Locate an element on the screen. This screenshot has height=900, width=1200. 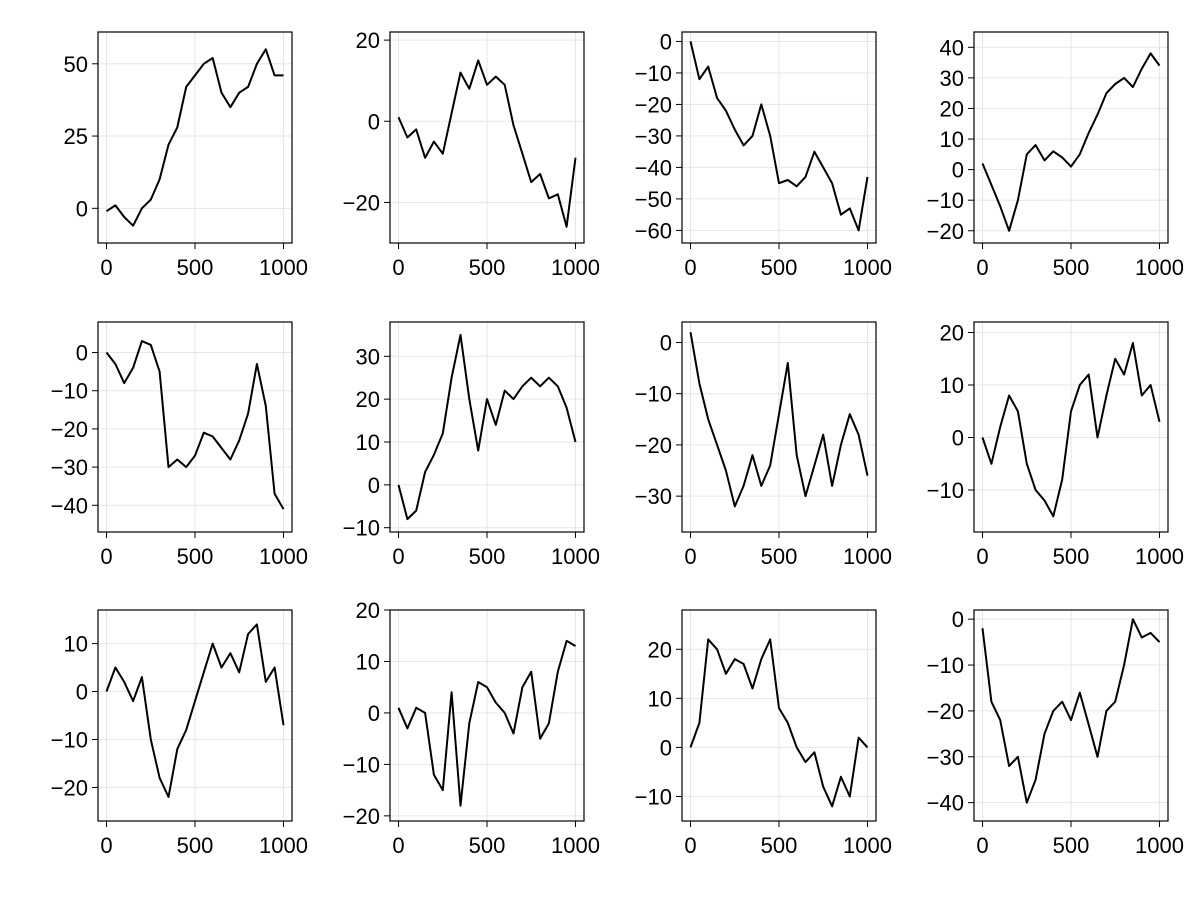
subplot-4: 0 500 1000 −20 −10 0 10 20 30 40 is located at coordinates (1055, 155).